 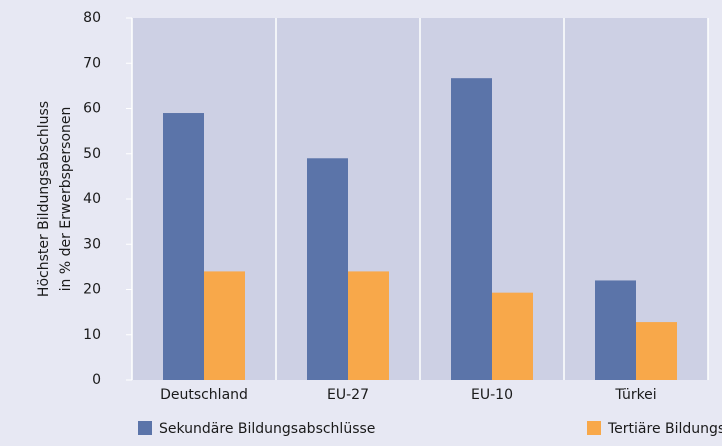 I want to click on y-tick-label: 60, so click(x=92, y=109).